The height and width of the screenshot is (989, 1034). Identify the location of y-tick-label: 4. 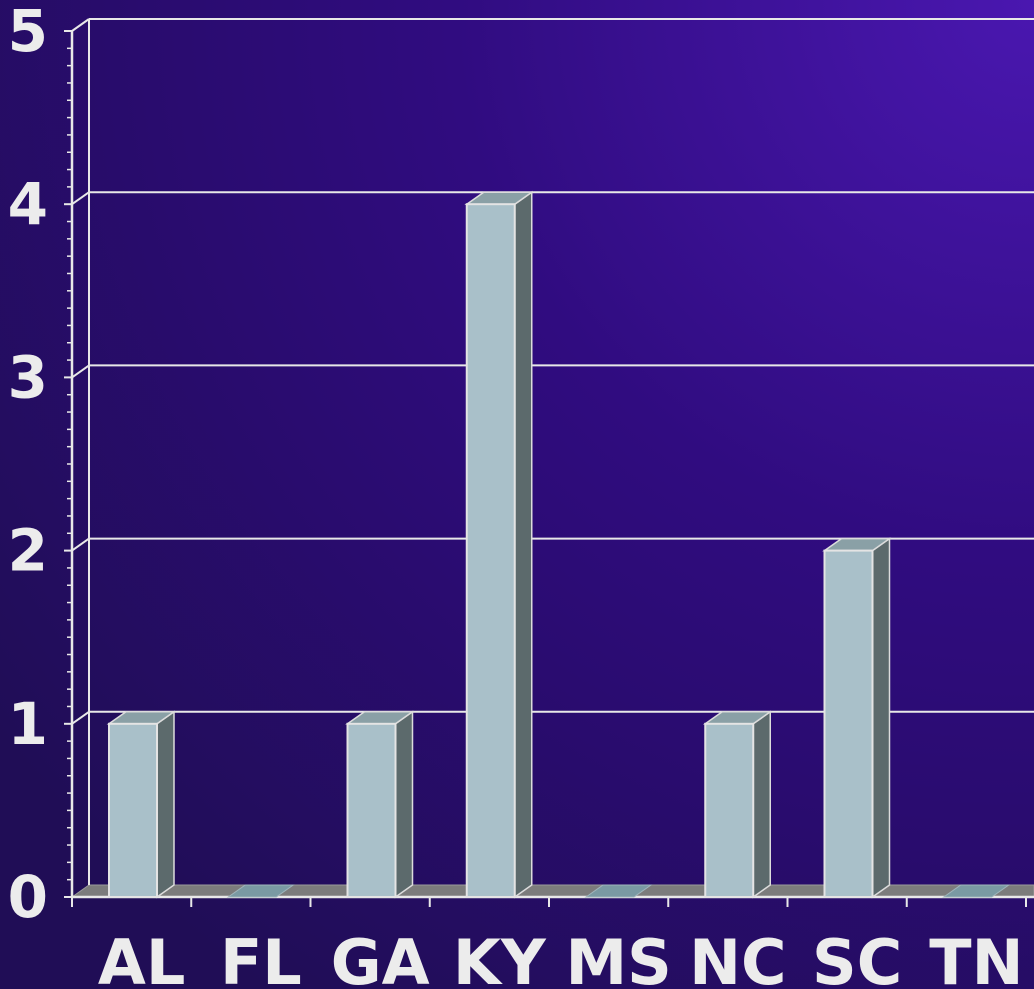
(28, 204).